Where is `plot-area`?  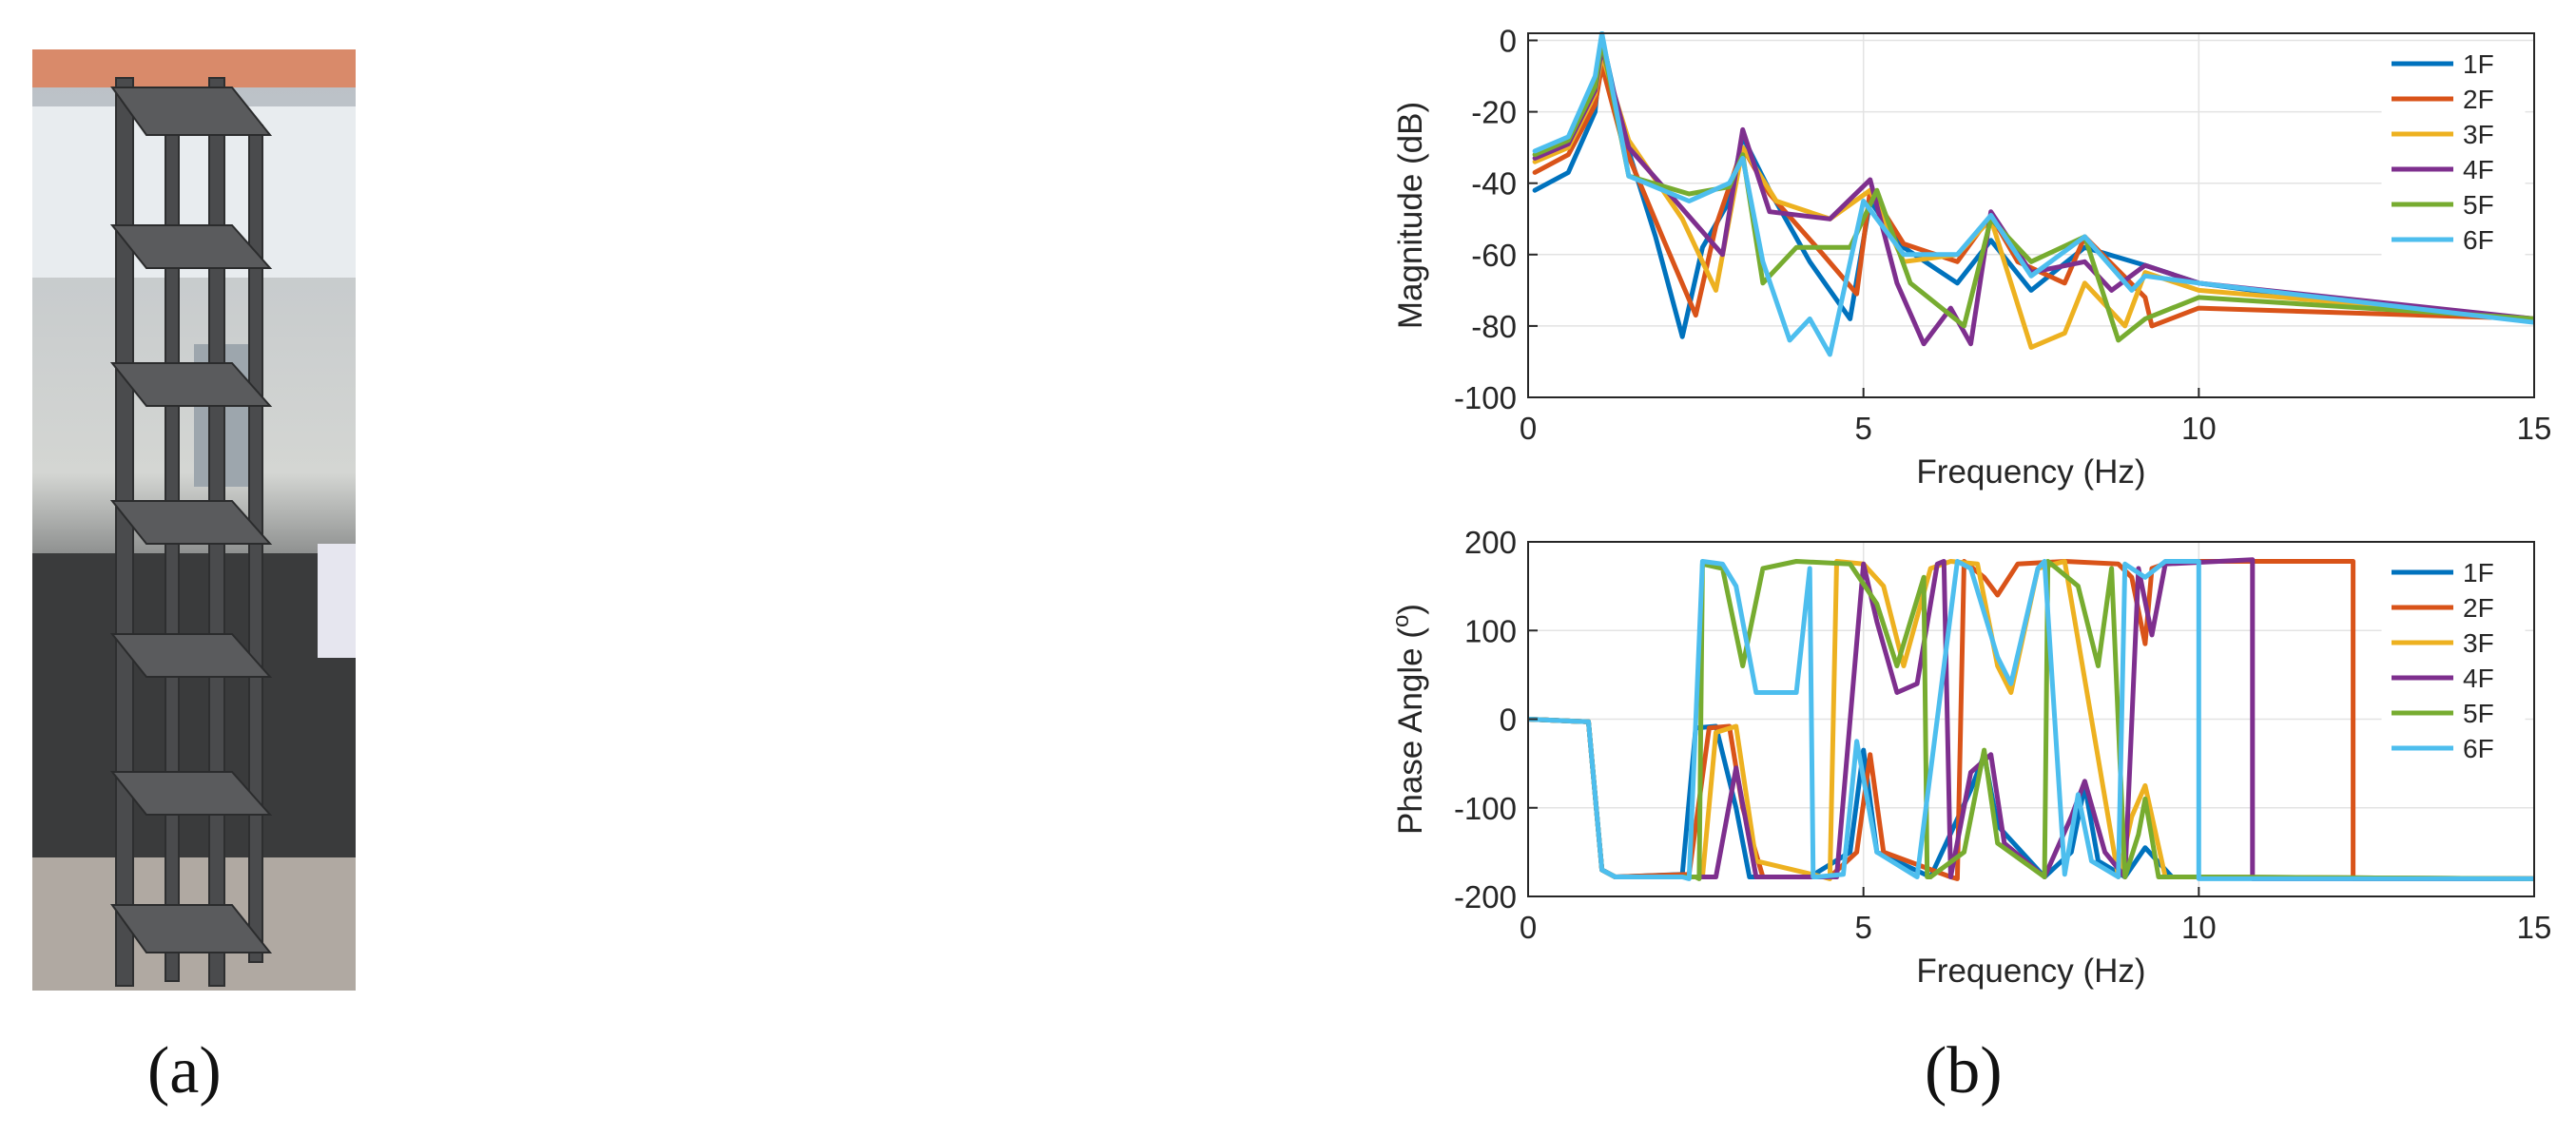
plot-area is located at coordinates (2031, 215).